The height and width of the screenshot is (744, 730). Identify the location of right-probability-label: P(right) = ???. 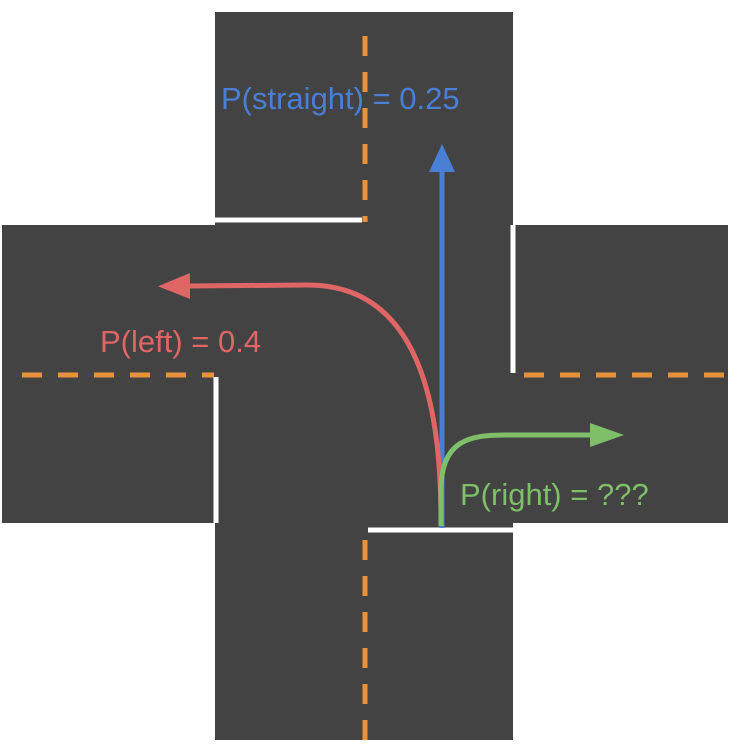
(554, 494).